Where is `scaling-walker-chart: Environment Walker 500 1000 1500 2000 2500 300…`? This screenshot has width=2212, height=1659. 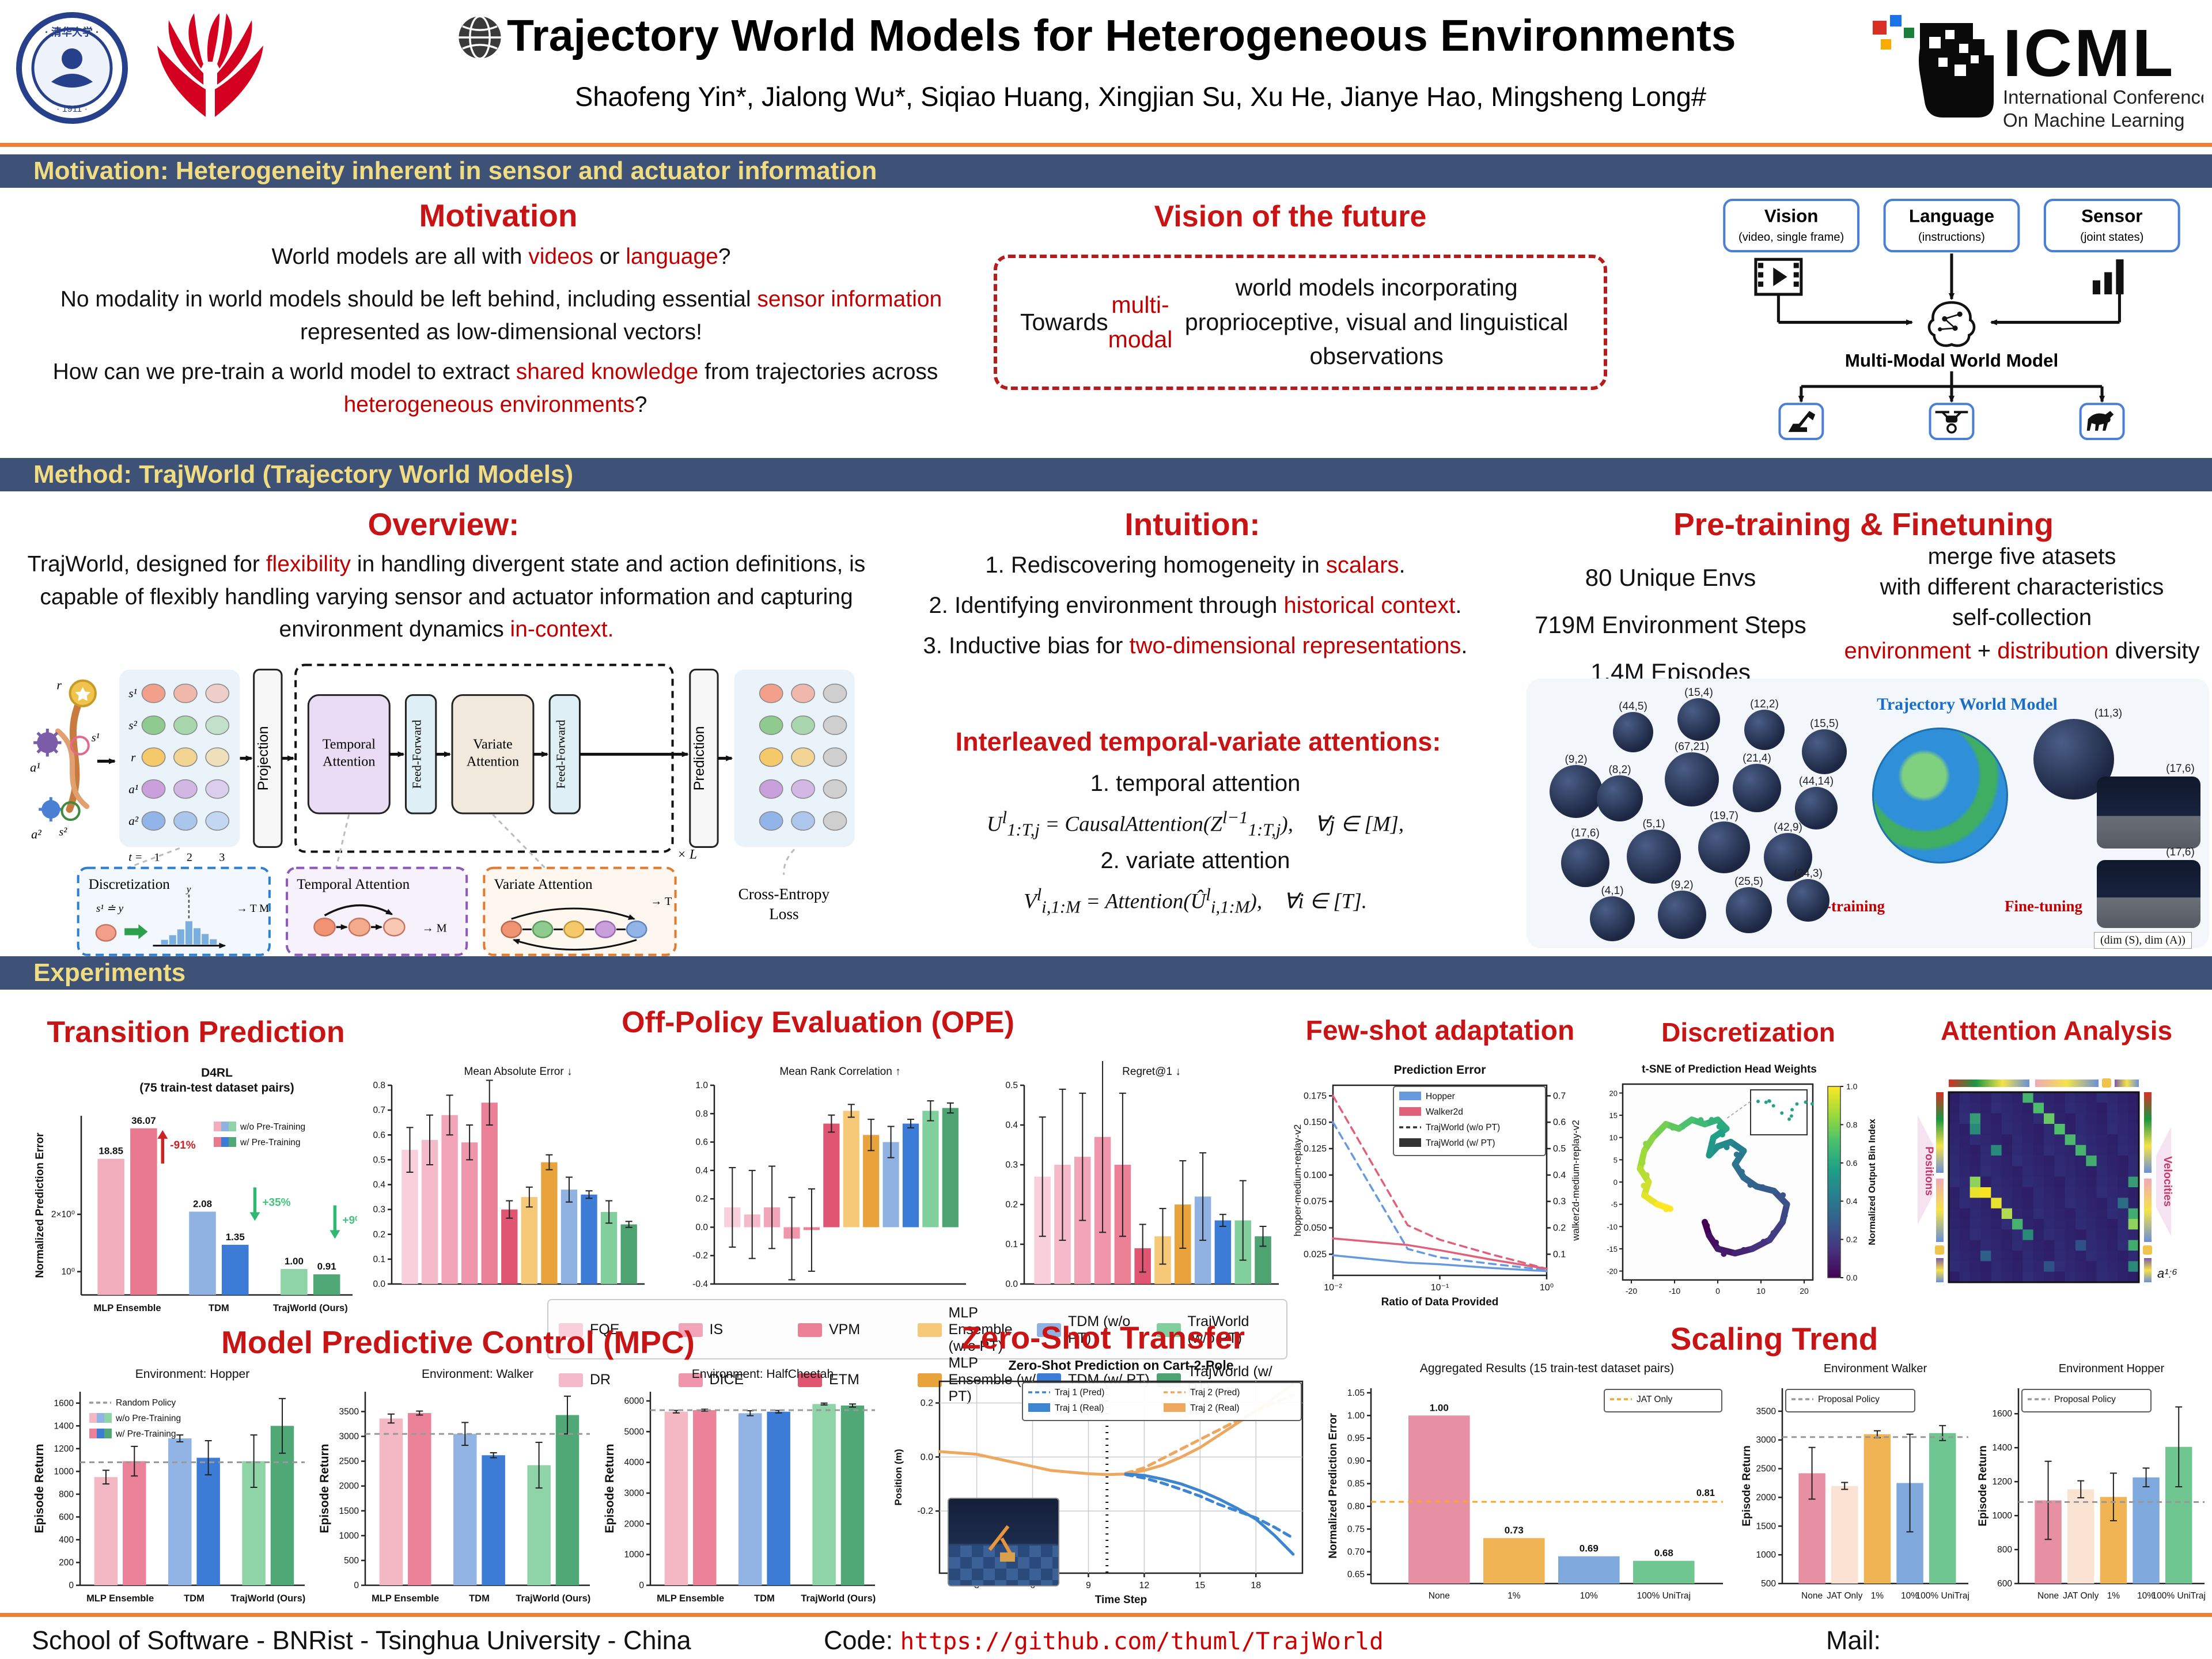 scaling-walker-chart: Environment Walker 500 1000 1500 2000 2500 300… is located at coordinates (1855, 1485).